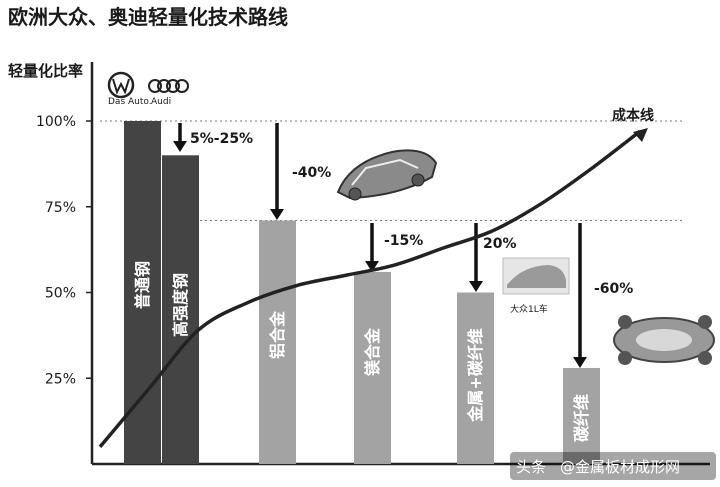  I want to click on bar-label-4: 镁合金, so click(372, 351).